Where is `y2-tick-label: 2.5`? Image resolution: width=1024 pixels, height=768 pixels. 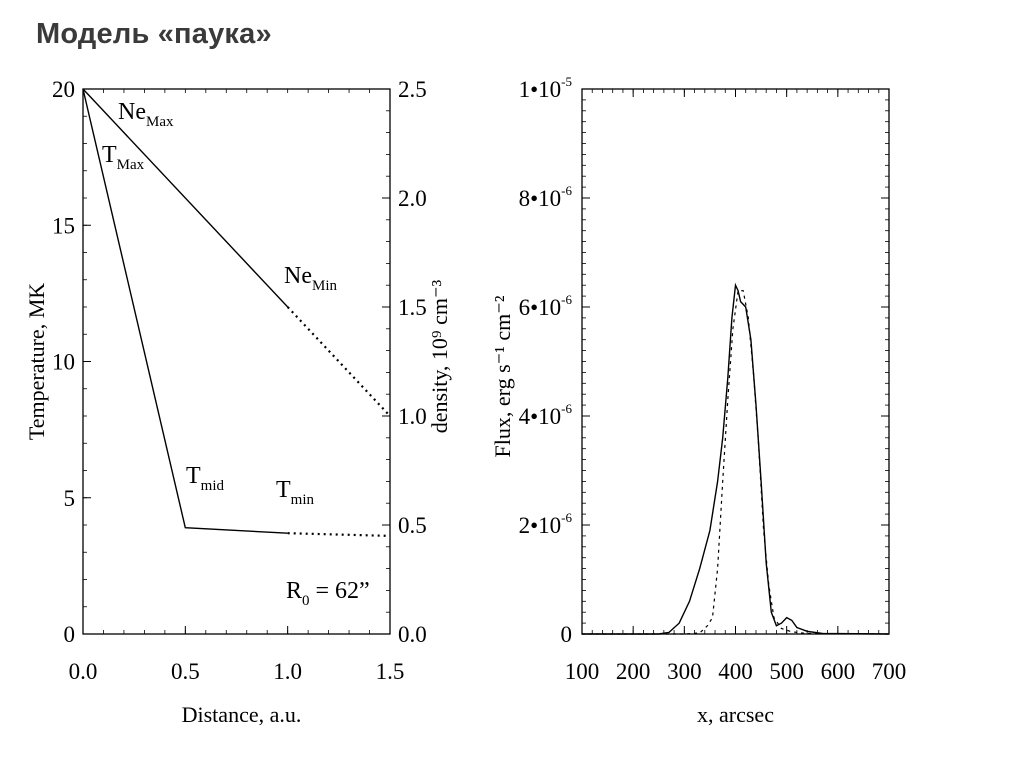
y2-tick-label: 2.5 is located at coordinates (412, 89).